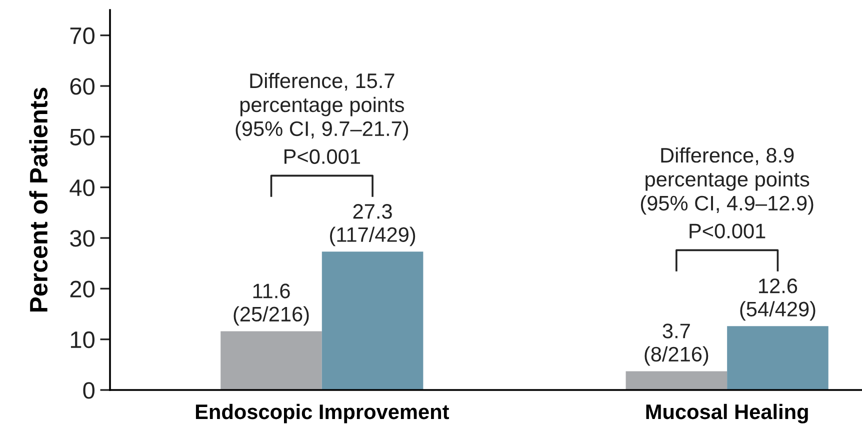 The width and height of the screenshot is (862, 436). What do you see at coordinates (727, 414) in the screenshot?
I see `x-tick-label: Mucosal Healing` at bounding box center [727, 414].